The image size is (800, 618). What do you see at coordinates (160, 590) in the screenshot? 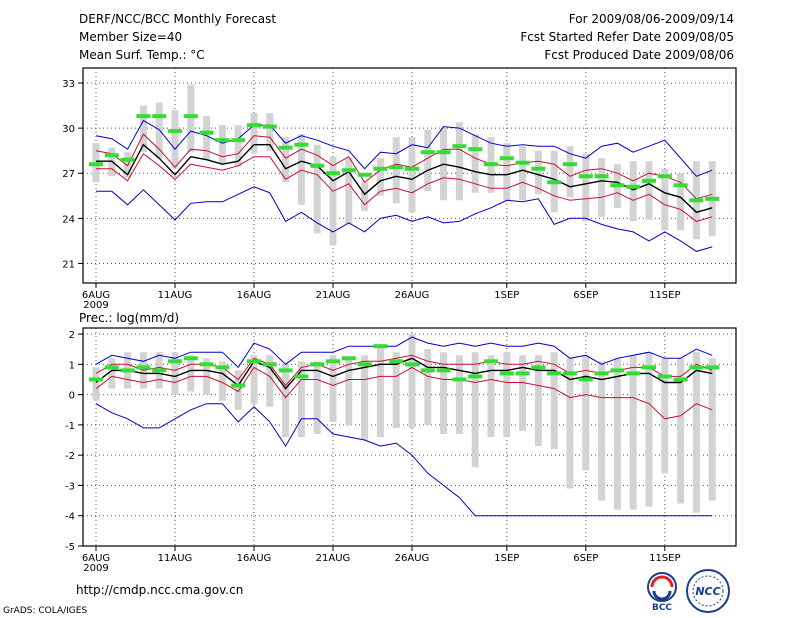
I see `footer-url: http://cmdp.ncc.cma.gov.cn` at bounding box center [160, 590].